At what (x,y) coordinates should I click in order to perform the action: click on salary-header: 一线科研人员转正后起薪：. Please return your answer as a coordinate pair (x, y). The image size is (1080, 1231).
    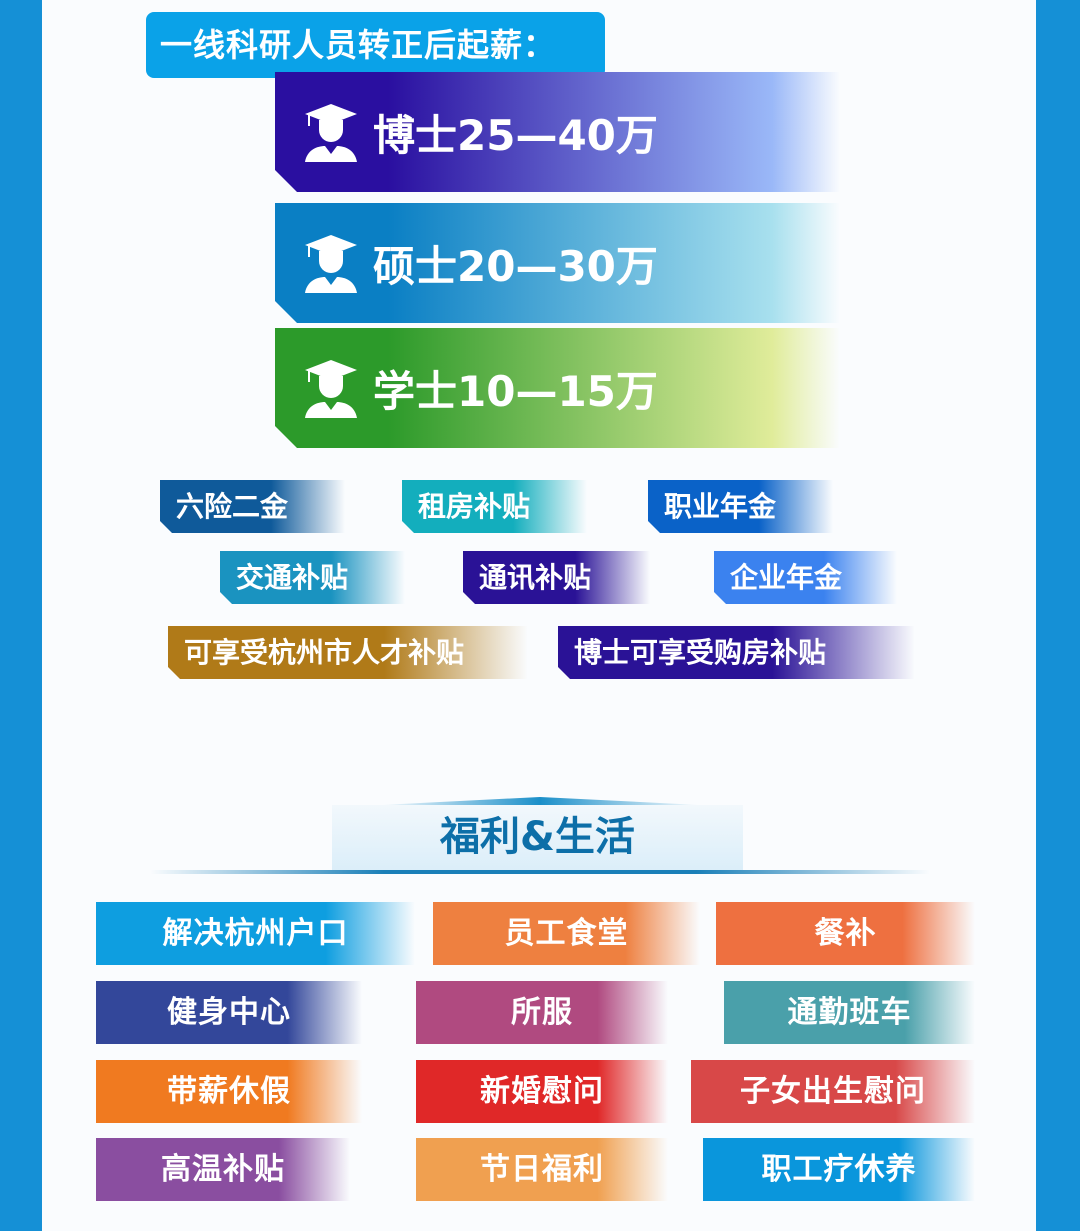
    Looking at the image, I should click on (375, 45).